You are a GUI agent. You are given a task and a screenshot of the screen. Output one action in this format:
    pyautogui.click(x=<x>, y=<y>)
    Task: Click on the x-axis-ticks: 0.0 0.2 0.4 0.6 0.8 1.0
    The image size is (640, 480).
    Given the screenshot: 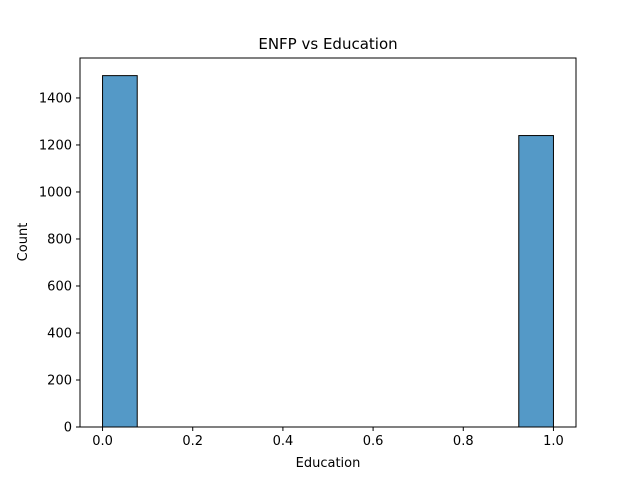 What is the action you would take?
    pyautogui.click(x=328, y=438)
    